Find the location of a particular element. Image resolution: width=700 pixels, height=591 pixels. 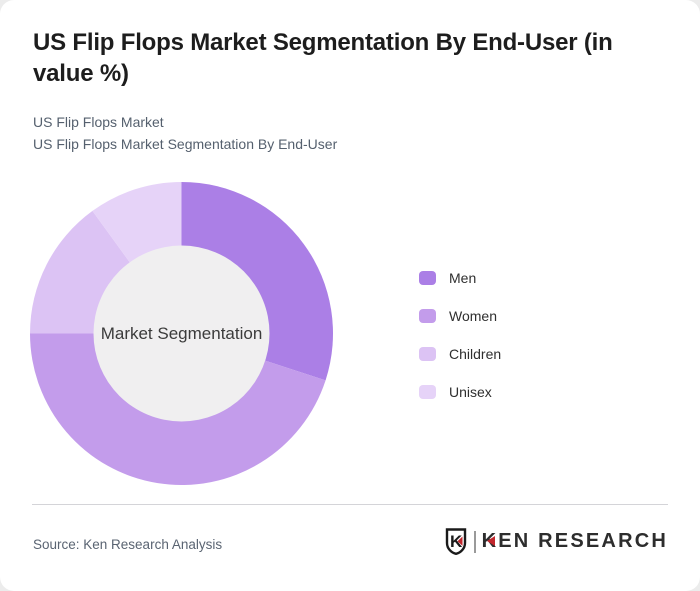

ken-research-shield-icon: K is located at coordinates (455, 542).